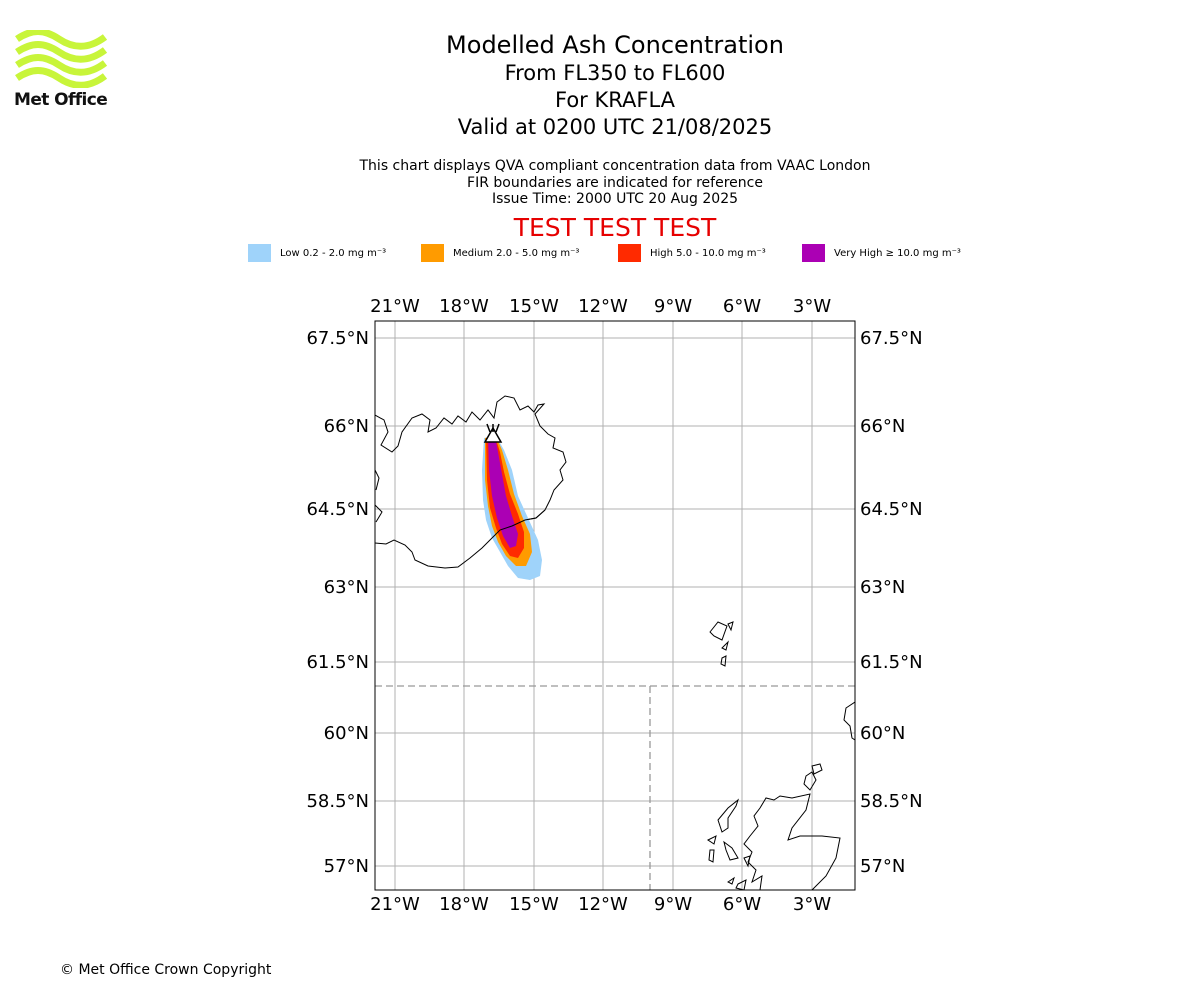 This screenshot has height=1000, width=1200. I want to click on faroe-islands, so click(721, 644).